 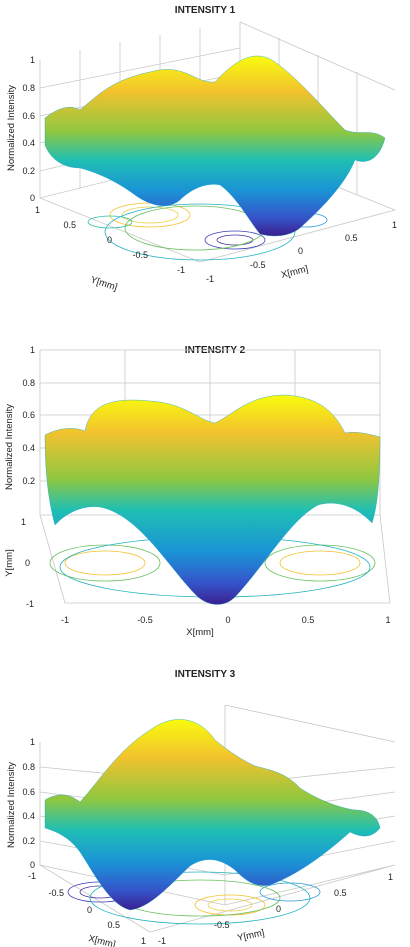 What do you see at coordinates (65, 620) in the screenshot?
I see `chart-2-xt-0: -1` at bounding box center [65, 620].